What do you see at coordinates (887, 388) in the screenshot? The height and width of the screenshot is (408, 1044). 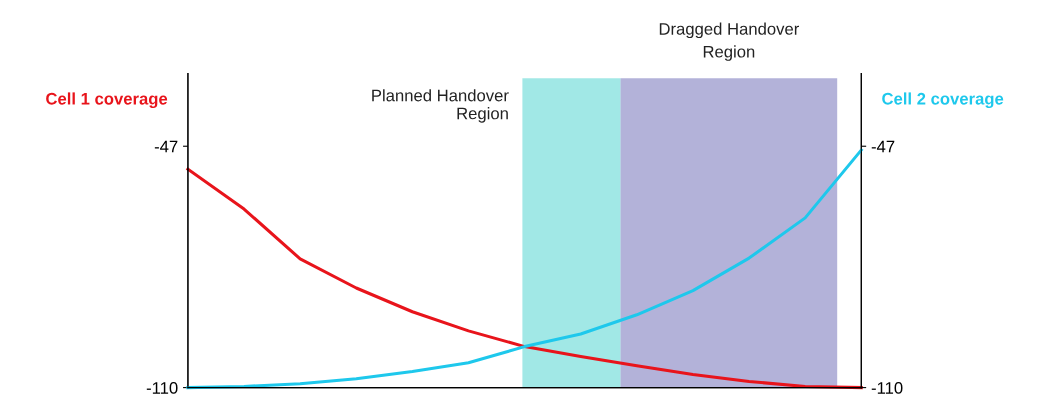 I see `y2-tick-label: -110` at bounding box center [887, 388].